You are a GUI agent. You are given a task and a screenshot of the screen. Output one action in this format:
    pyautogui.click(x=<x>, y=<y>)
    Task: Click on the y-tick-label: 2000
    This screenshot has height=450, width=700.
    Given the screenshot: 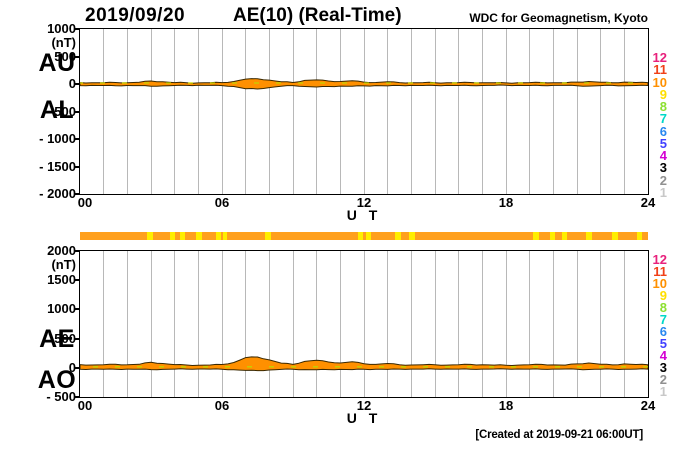 What is the action you would take?
    pyautogui.click(x=61, y=250)
    